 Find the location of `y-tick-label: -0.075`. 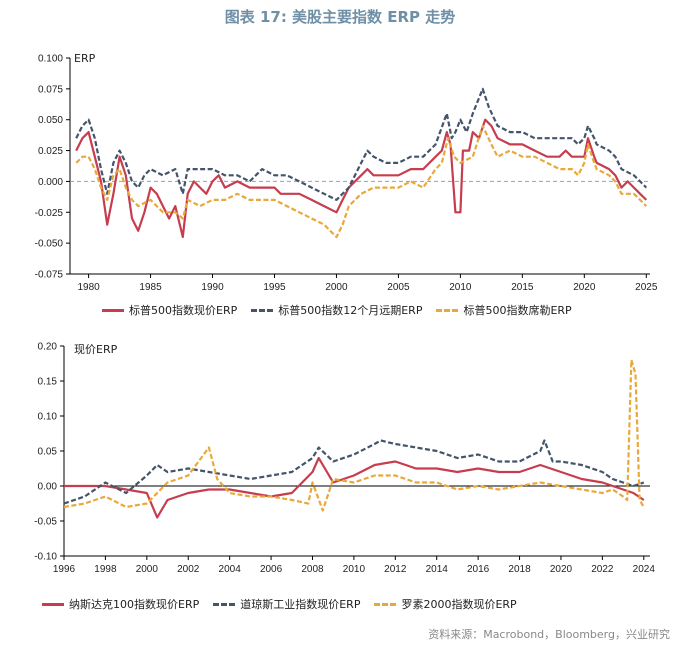

y-tick-label: -0.075 is located at coordinates (49, 275).